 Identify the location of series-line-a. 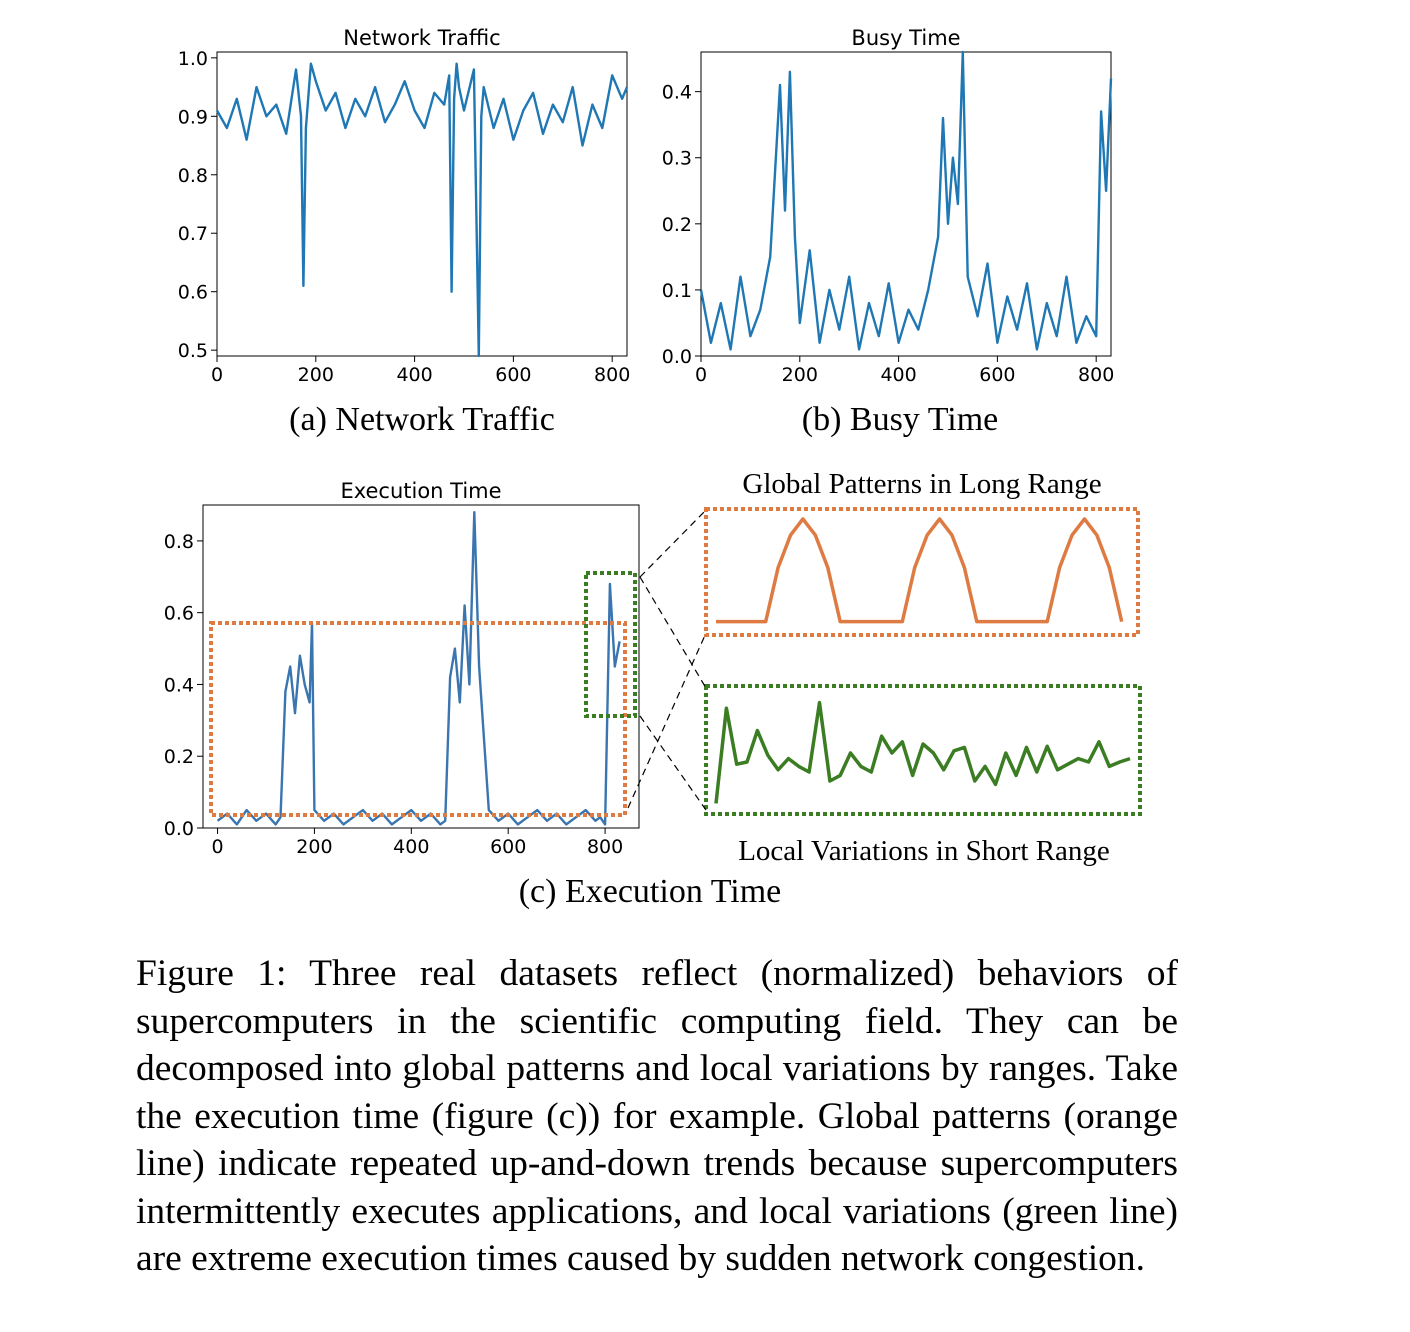
(422, 210).